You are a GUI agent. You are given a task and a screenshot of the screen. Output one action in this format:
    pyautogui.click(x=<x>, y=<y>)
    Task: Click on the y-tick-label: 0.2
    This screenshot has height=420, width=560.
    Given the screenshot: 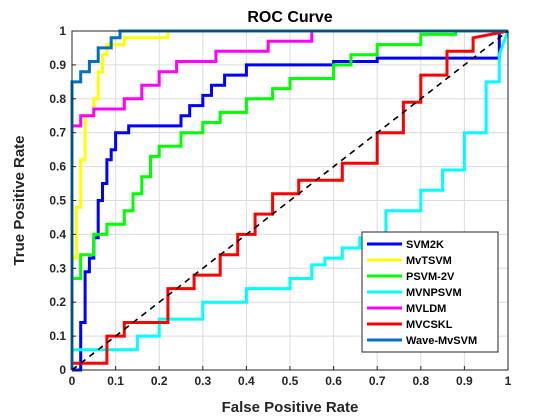 What is the action you would take?
    pyautogui.click(x=57, y=302)
    